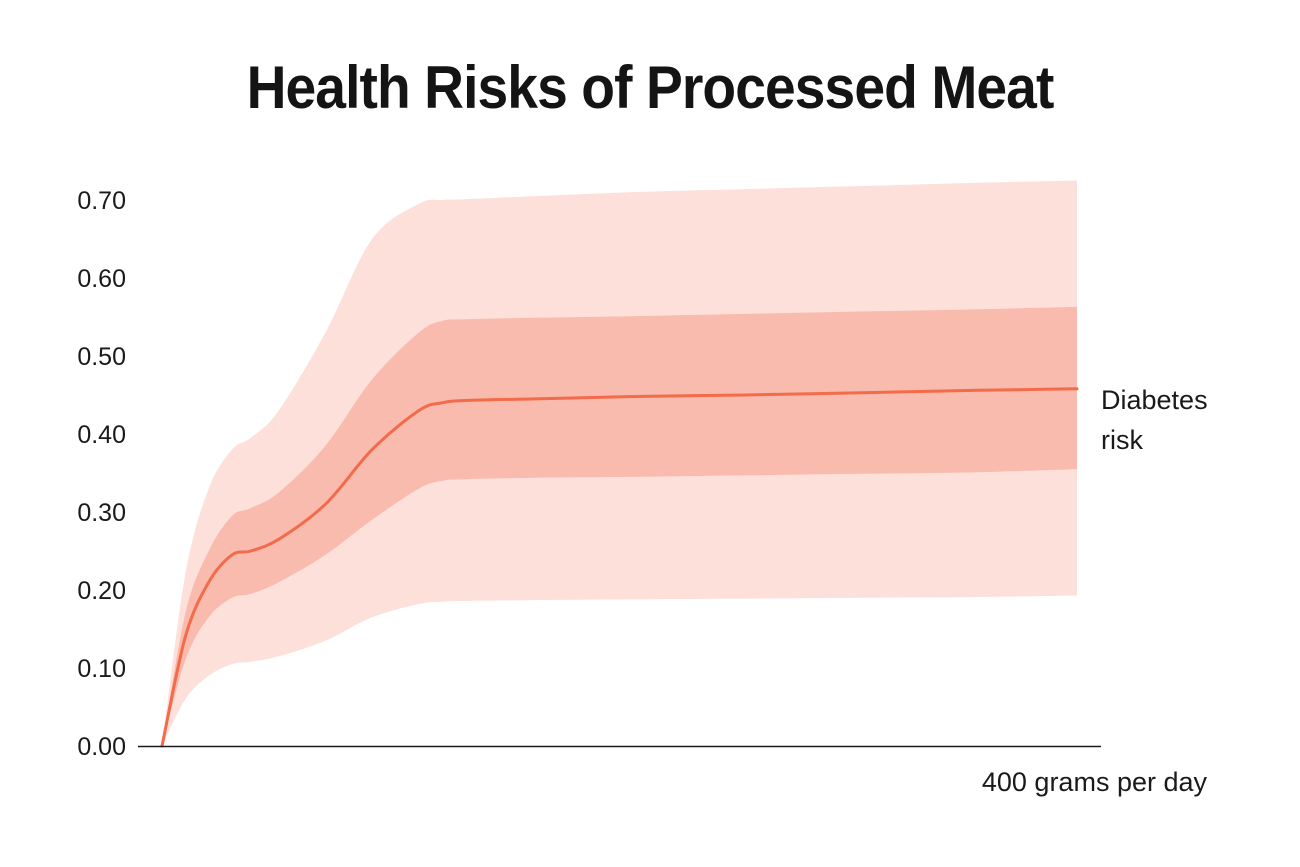  What do you see at coordinates (101, 669) in the screenshot?
I see `y-tick-label: 0.10` at bounding box center [101, 669].